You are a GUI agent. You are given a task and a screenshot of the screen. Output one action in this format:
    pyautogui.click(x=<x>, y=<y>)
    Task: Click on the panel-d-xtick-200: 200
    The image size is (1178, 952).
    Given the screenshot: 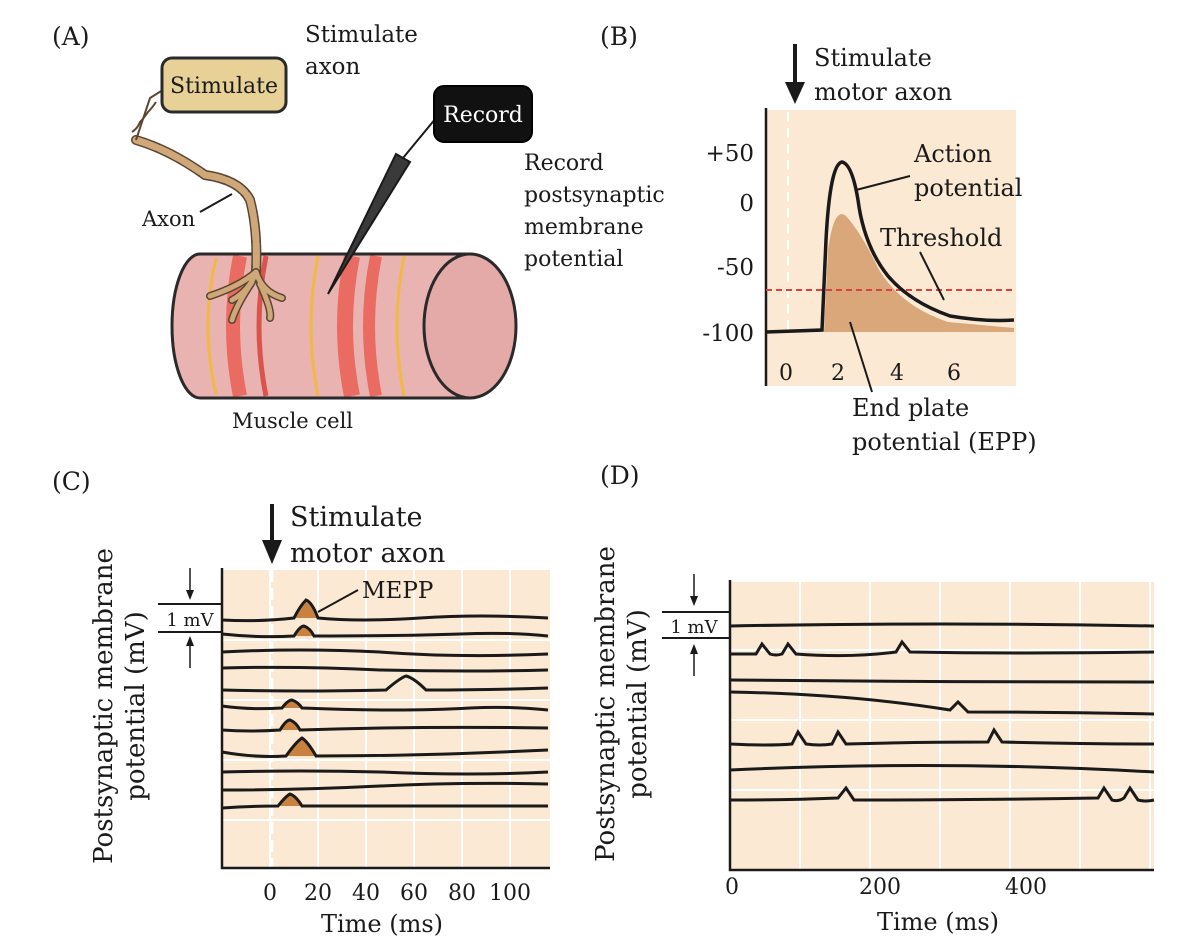 What is the action you would take?
    pyautogui.click(x=880, y=887)
    